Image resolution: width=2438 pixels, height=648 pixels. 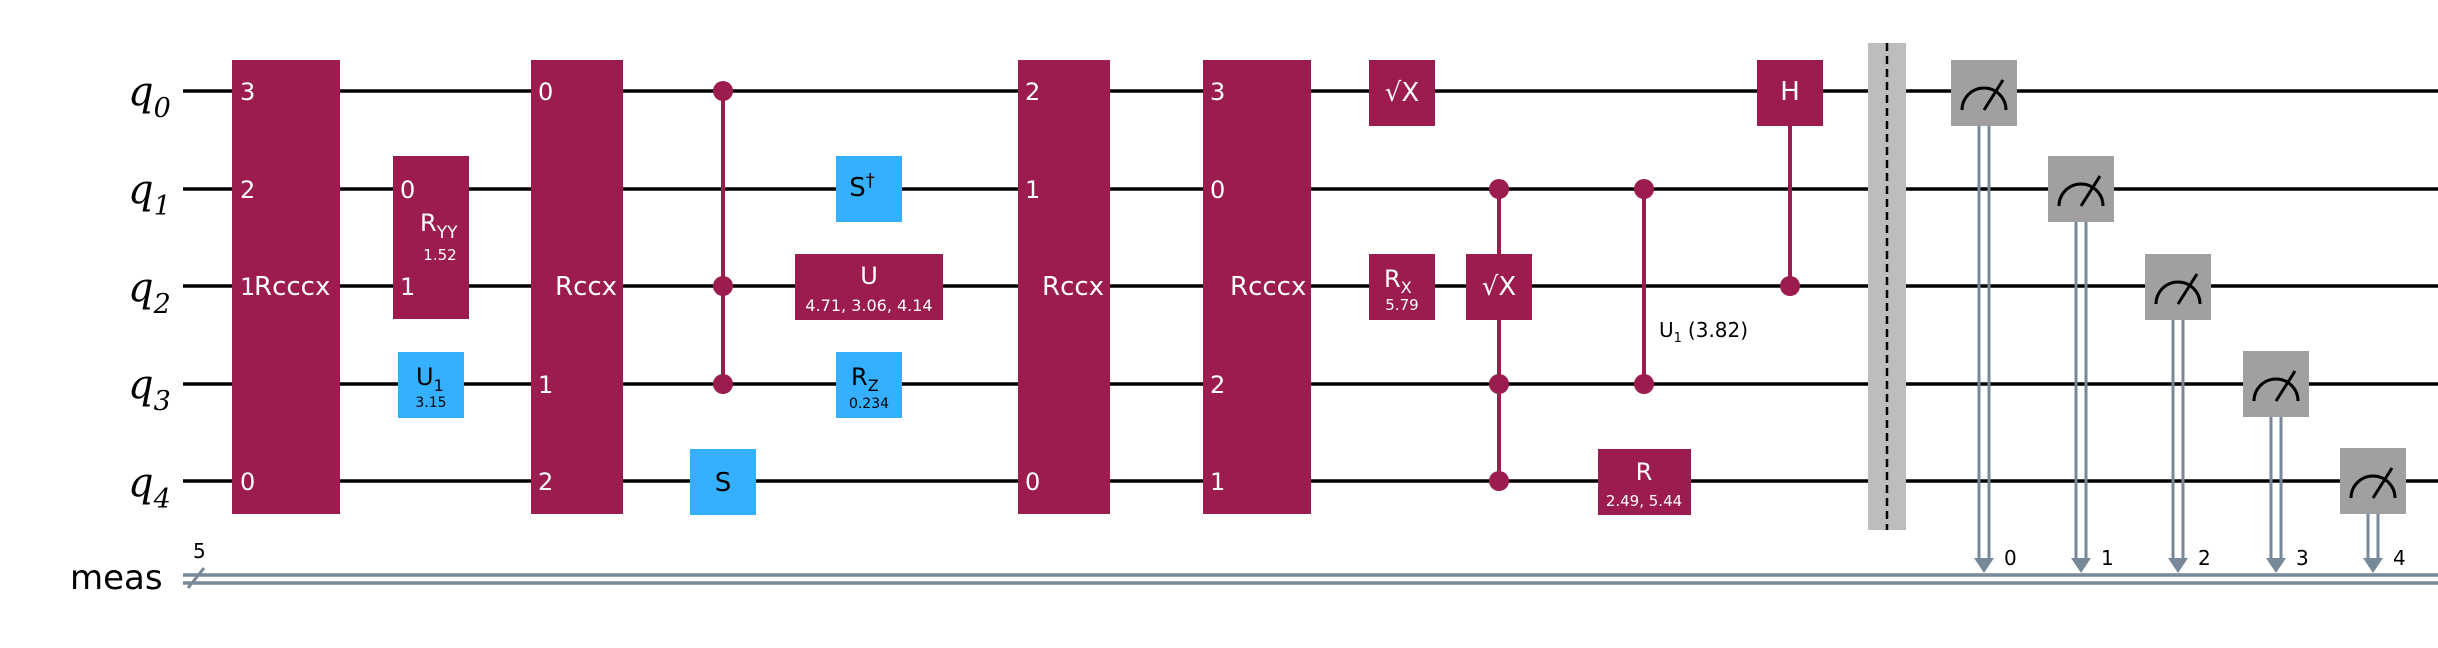 What do you see at coordinates (869, 404) in the screenshot?
I see `gate-param: 0.234` at bounding box center [869, 404].